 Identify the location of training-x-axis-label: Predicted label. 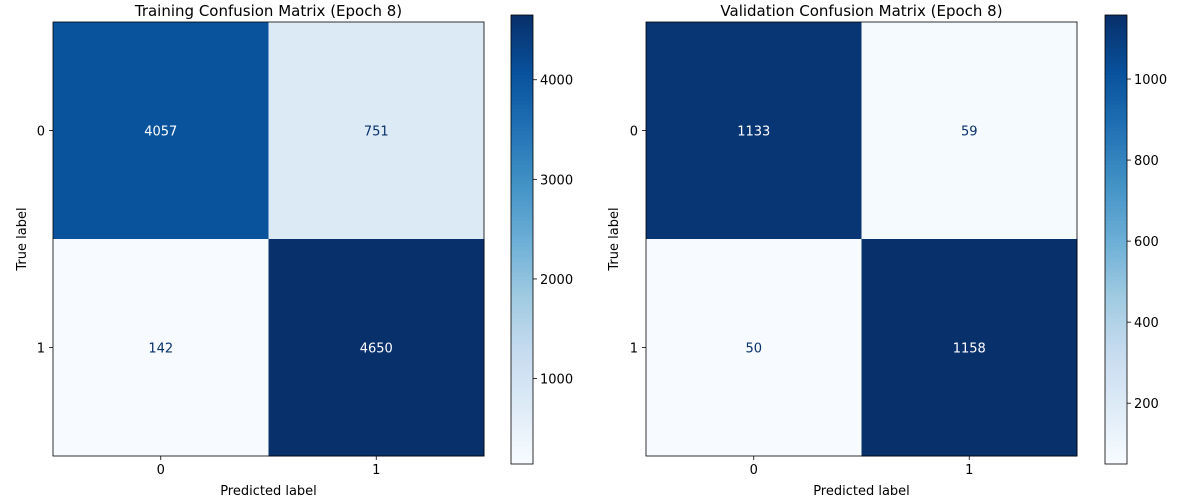
(268, 491).